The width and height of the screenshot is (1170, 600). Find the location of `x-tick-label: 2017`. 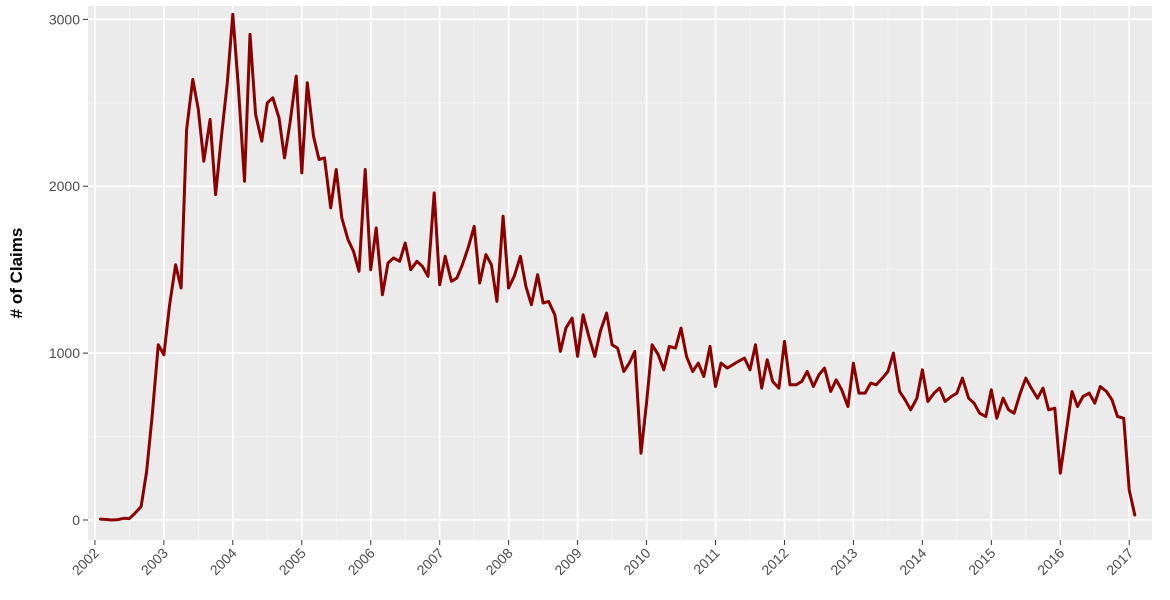

x-tick-label: 2017 is located at coordinates (1119, 561).